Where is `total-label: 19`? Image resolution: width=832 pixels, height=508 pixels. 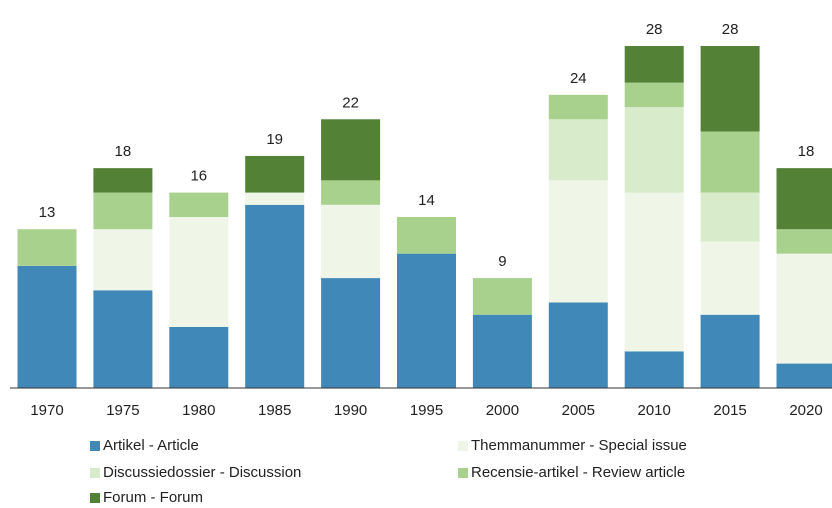
total-label: 19 is located at coordinates (274, 139).